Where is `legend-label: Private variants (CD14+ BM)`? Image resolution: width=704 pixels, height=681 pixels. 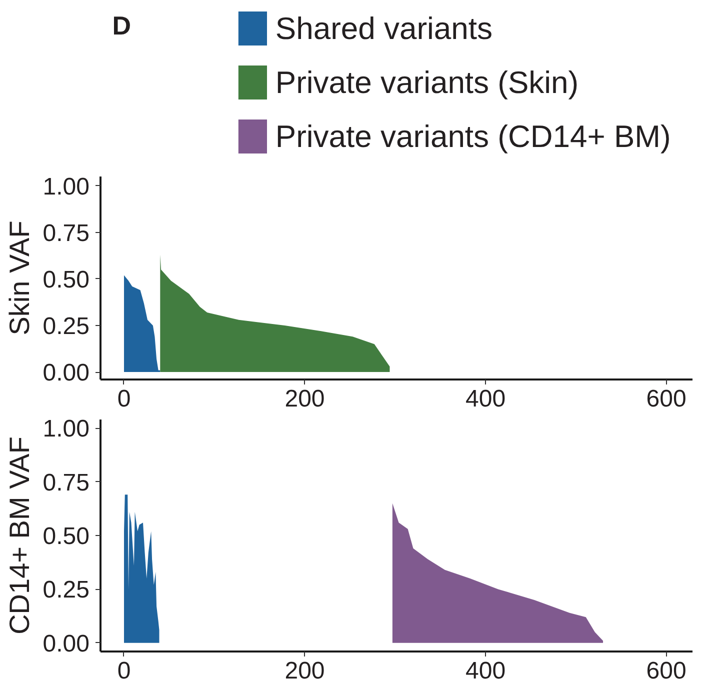 legend-label: Private variants (CD14+ BM) is located at coordinates (473, 136).